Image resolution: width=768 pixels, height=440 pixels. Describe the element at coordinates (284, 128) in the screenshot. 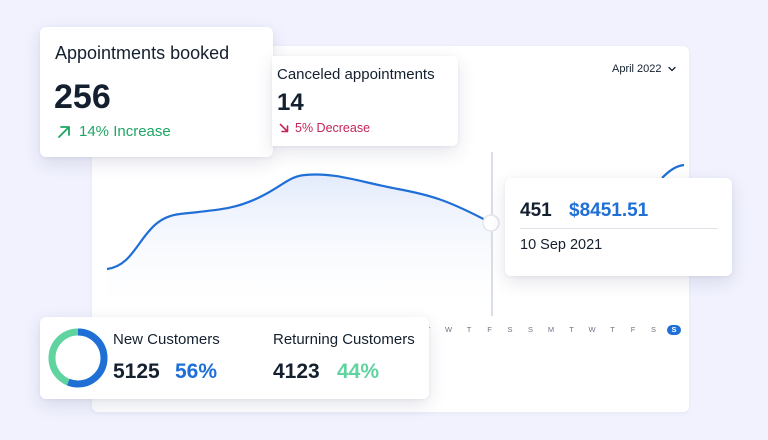

I see `arrow-down-right-icon` at that location.